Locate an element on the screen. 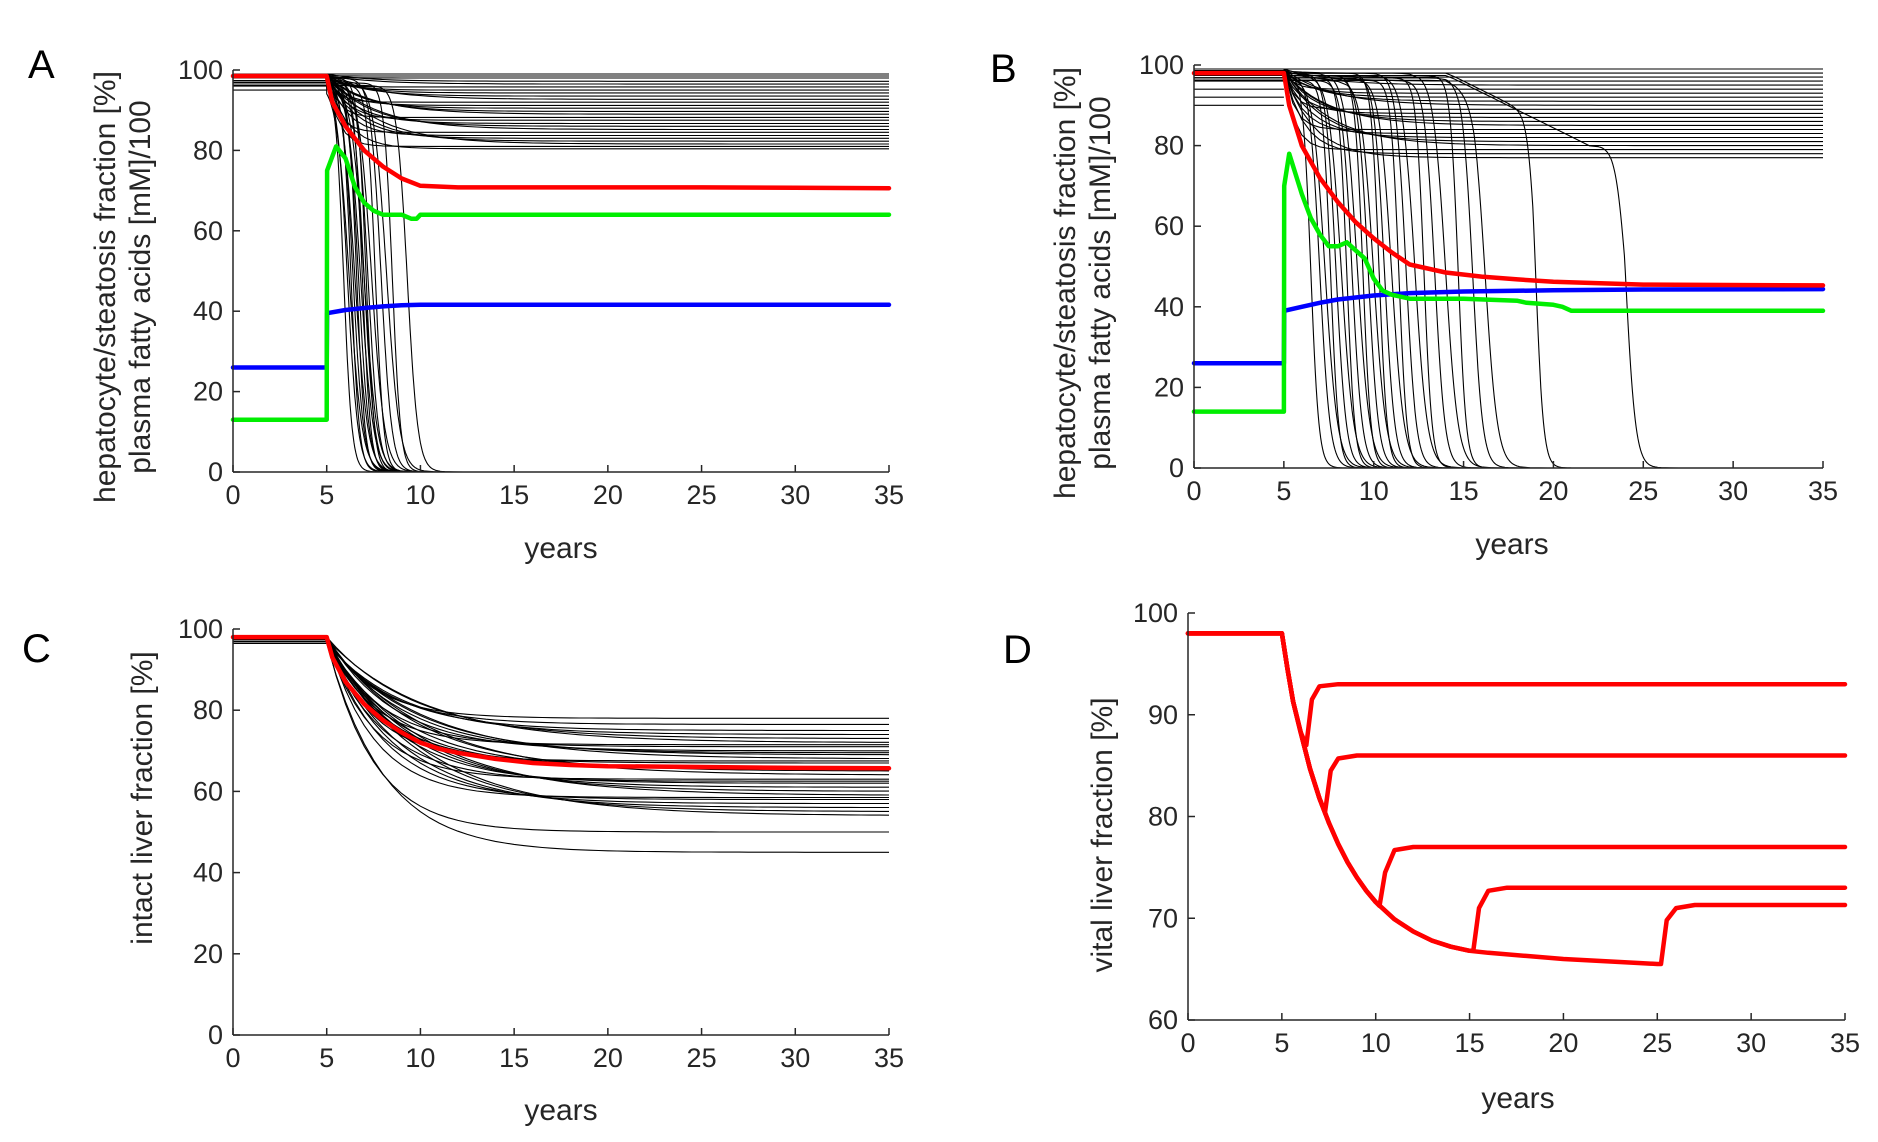 The image size is (1878, 1142). y-axis-label-d: vital liver fraction [%] is located at coordinates (1102, 834).